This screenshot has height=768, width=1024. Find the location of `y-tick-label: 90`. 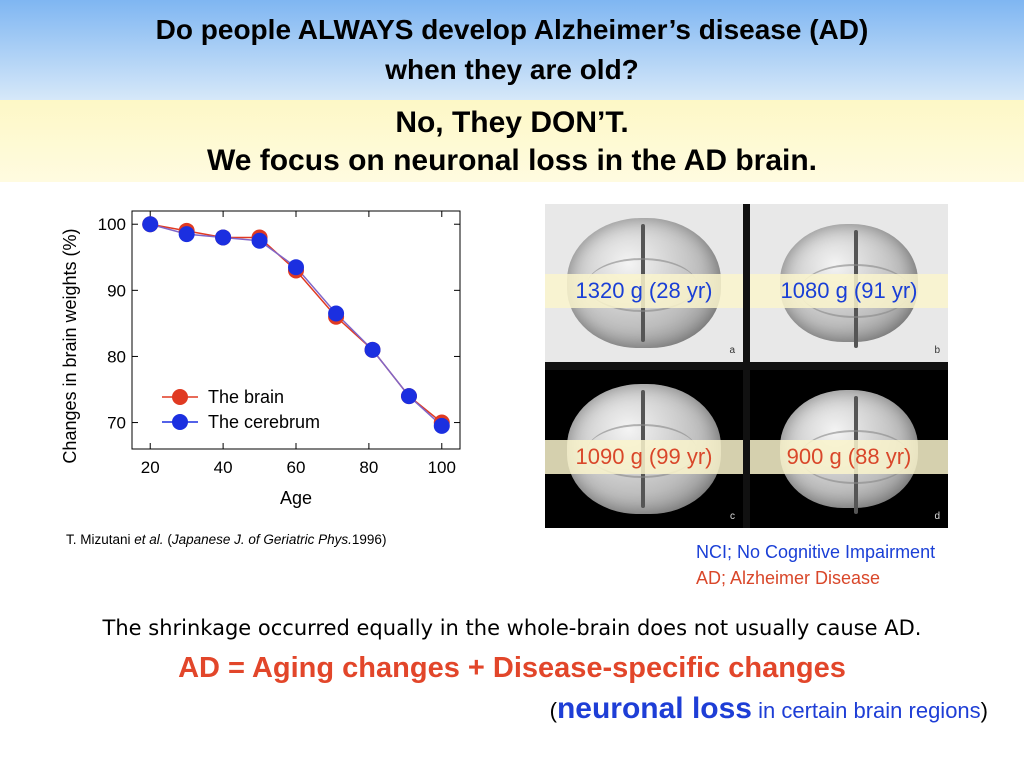

y-tick-label: 90 is located at coordinates (116, 290).